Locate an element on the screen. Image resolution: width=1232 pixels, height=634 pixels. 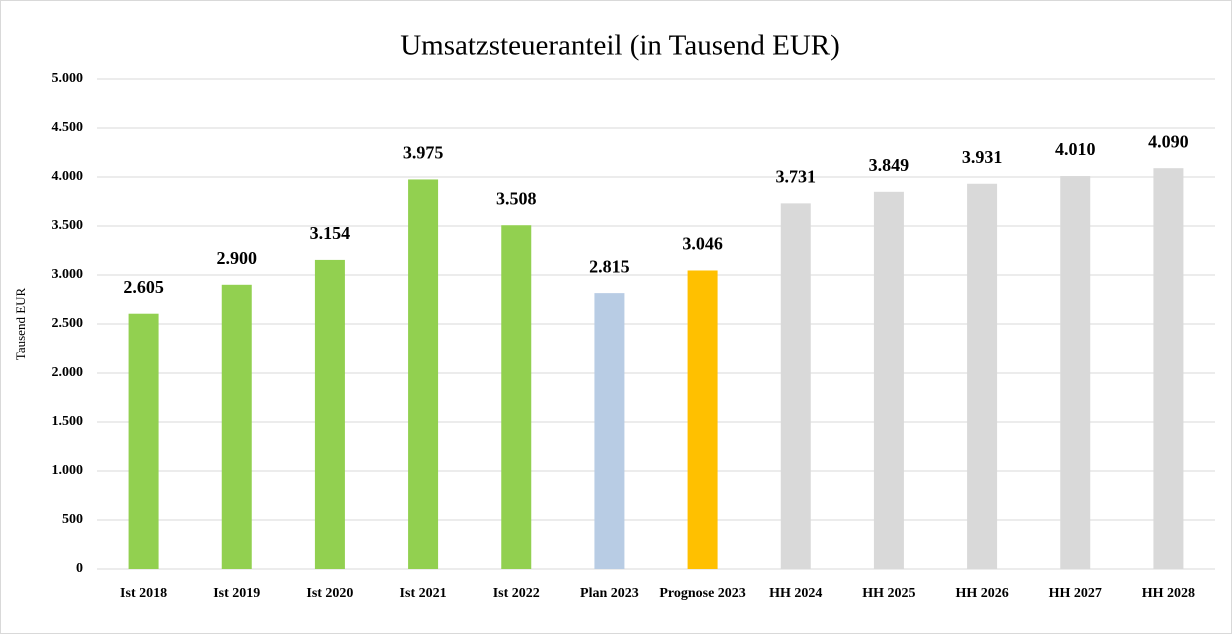
value-label: 3.154 is located at coordinates (330, 233).